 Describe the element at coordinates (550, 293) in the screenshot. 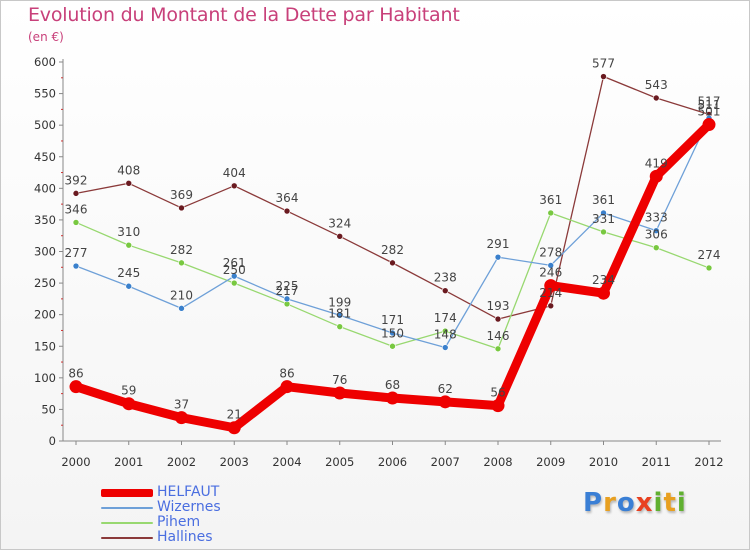

I see `data-label: 214` at that location.